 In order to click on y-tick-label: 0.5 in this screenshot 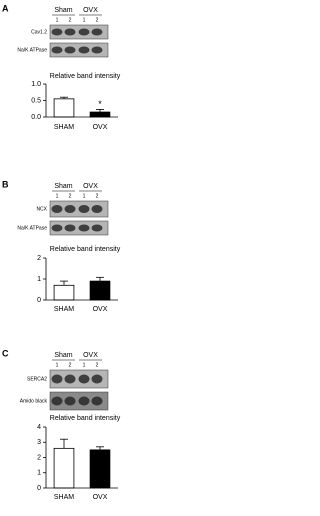, I will do `click(36, 100)`.